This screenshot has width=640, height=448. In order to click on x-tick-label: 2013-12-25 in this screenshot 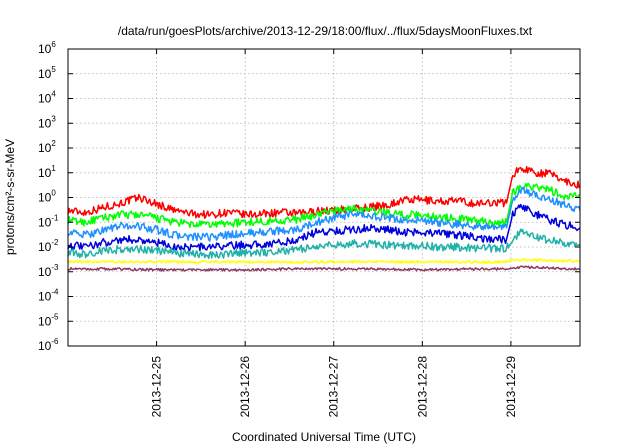, I will do `click(157, 387)`.